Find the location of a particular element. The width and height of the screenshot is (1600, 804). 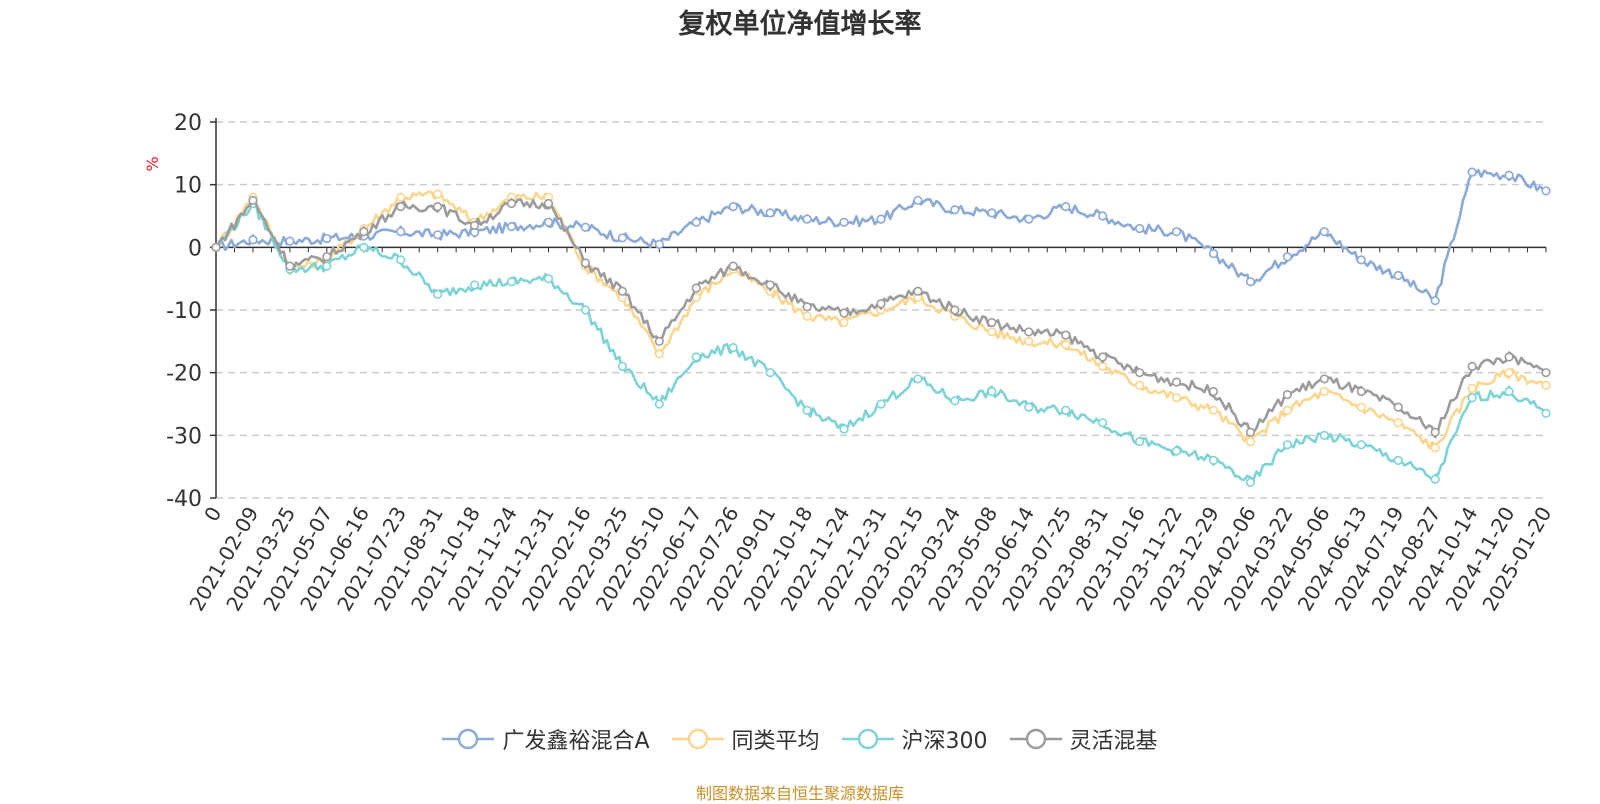

legend-item: 灵活混基 is located at coordinates (1083, 739).